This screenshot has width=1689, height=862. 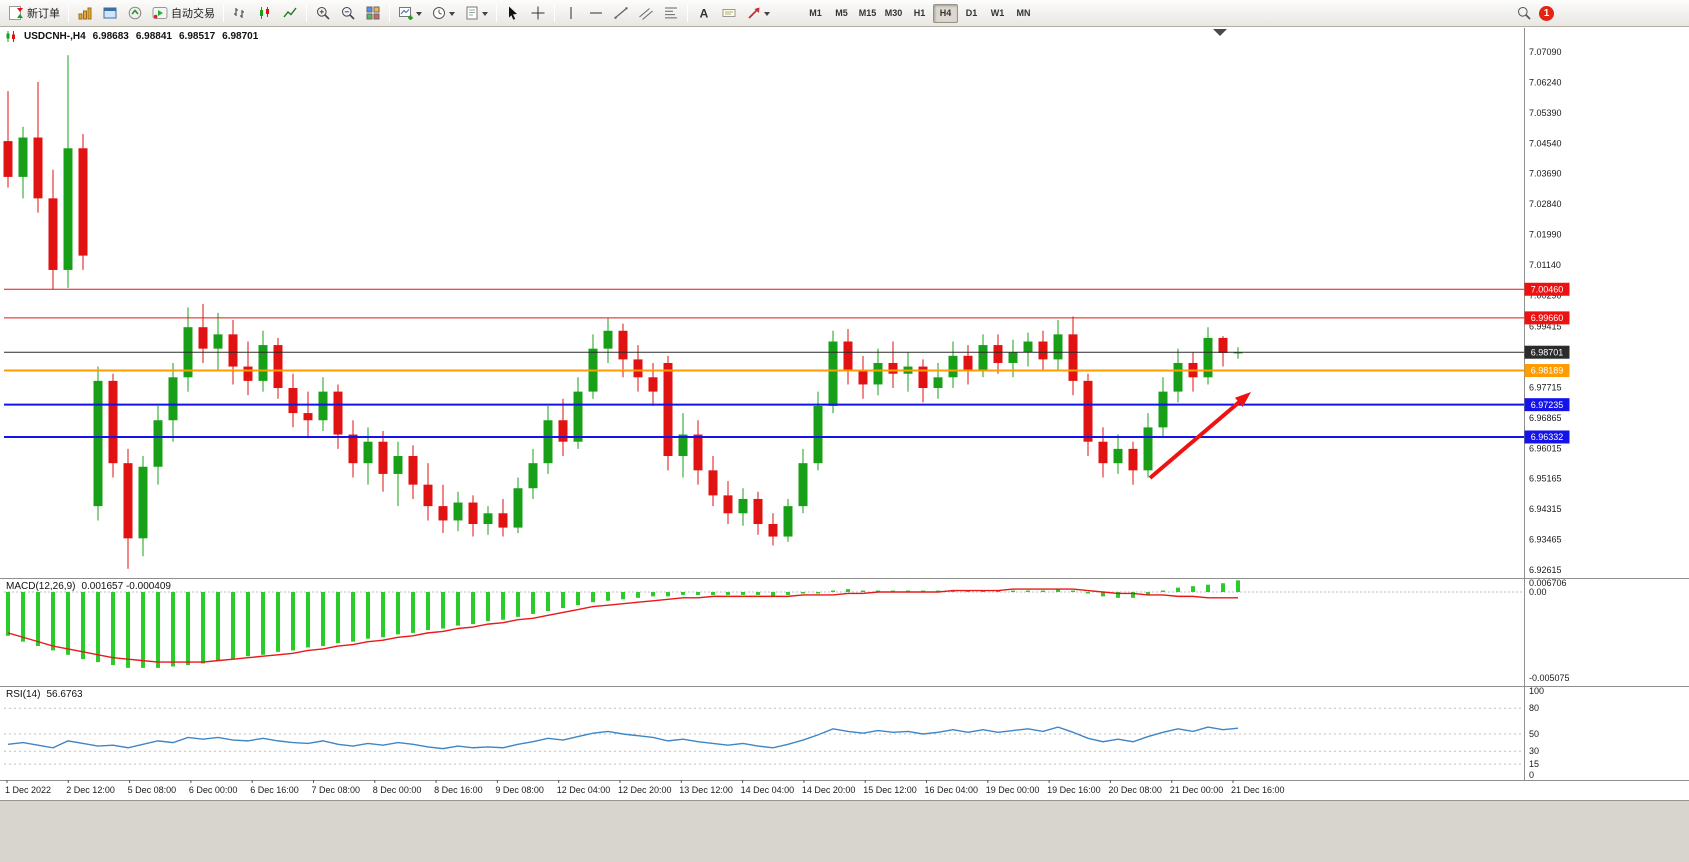 What do you see at coordinates (472, 13) in the screenshot?
I see `template-document-icon` at bounding box center [472, 13].